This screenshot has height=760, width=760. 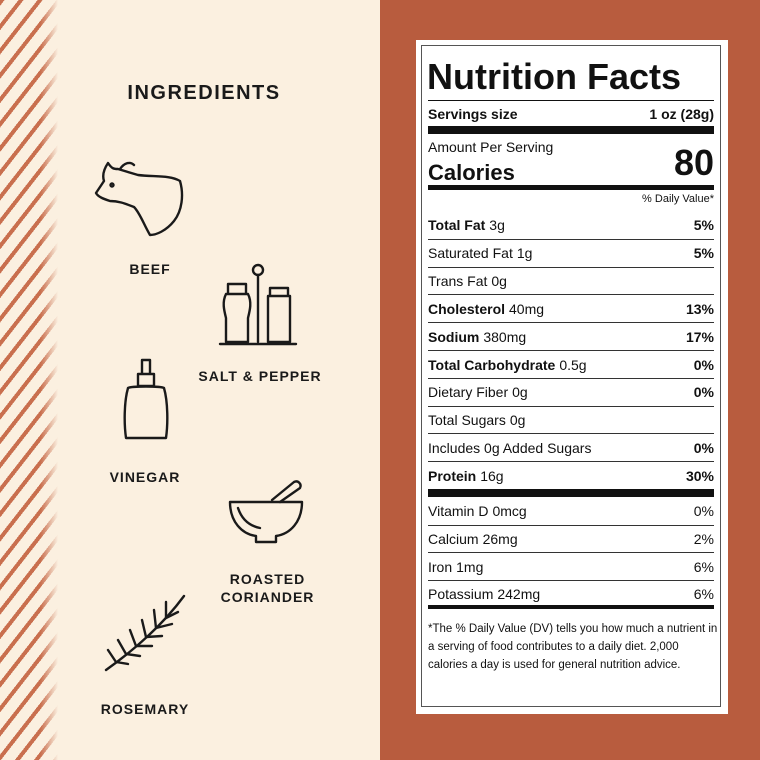 I want to click on nutrient-row: Total Sugars 0g, so click(x=571, y=419).